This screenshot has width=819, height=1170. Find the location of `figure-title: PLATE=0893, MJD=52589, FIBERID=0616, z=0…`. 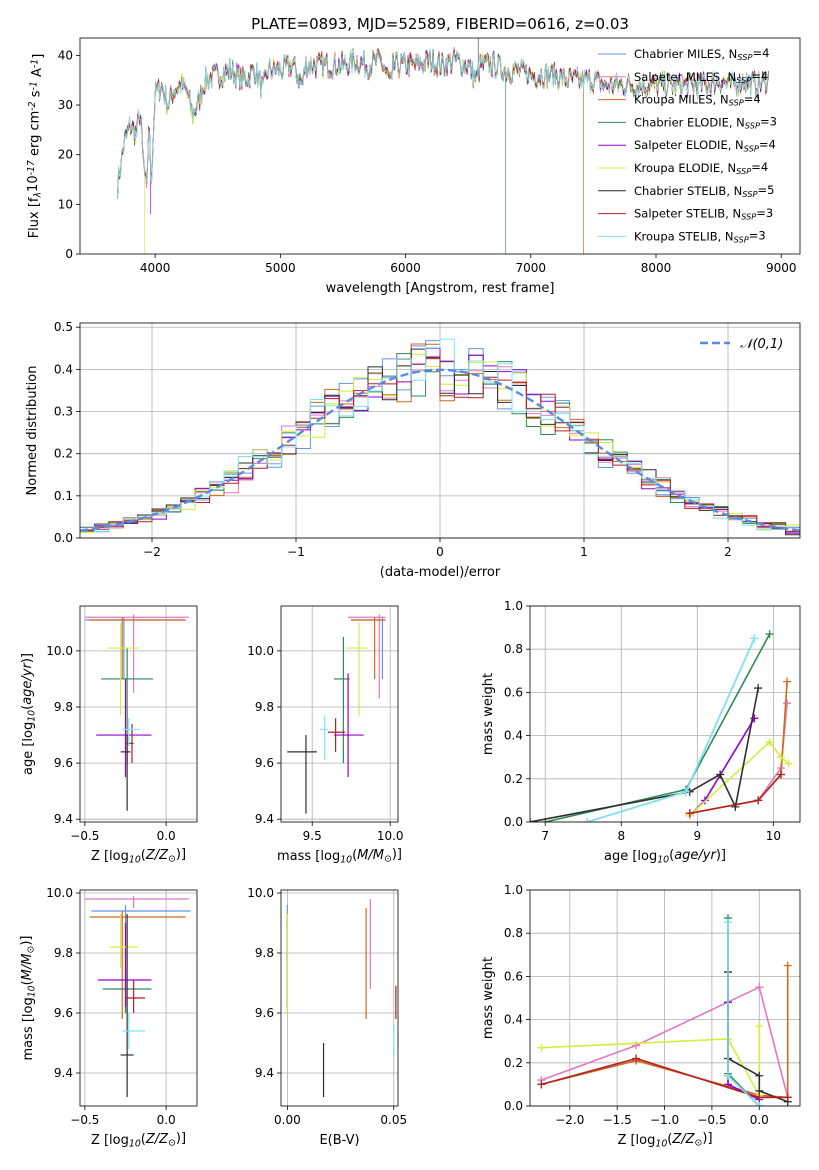

figure-title: PLATE=0893, MJD=52589, FIBERID=0616, z=0… is located at coordinates (440, 24).